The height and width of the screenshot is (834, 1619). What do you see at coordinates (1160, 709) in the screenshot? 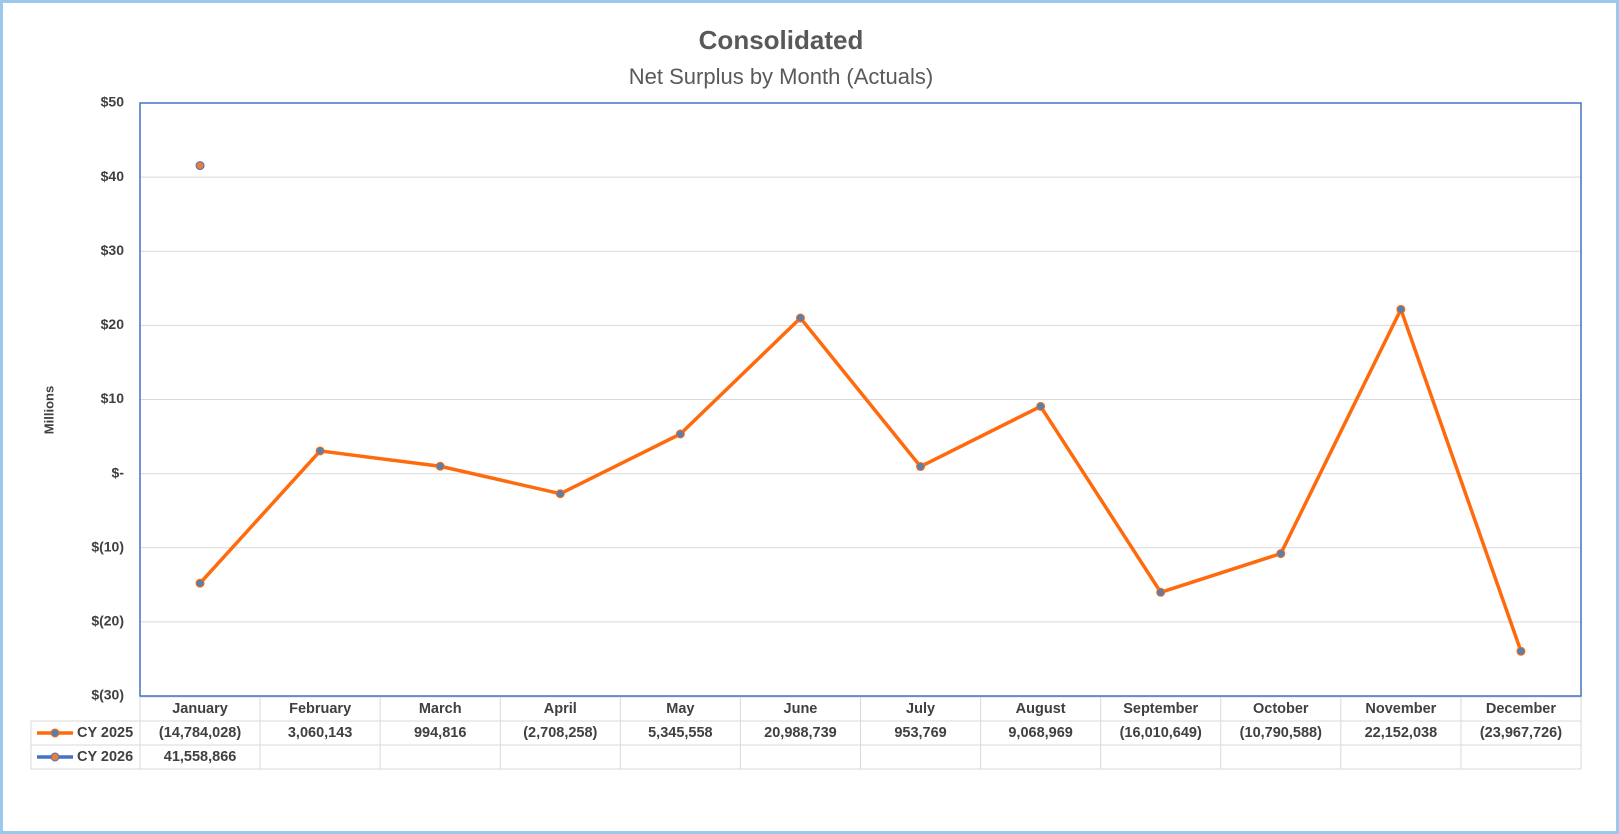
I see `x-tick-label: September` at bounding box center [1160, 709].